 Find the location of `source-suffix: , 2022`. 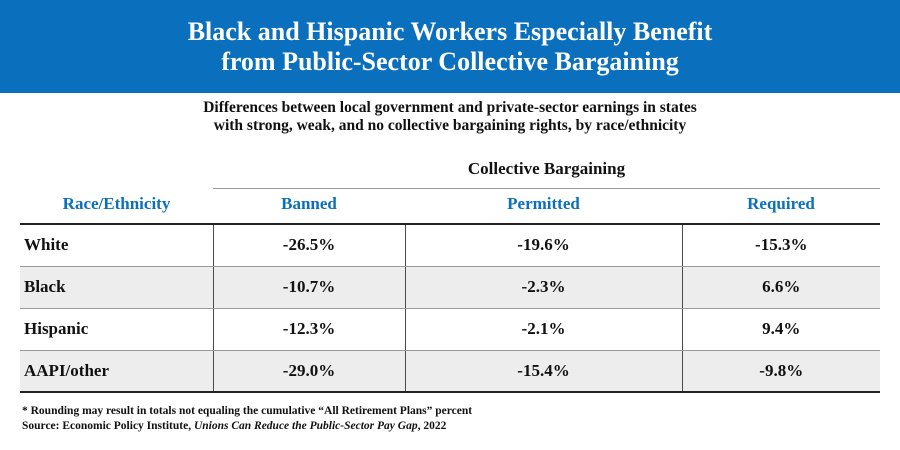

source-suffix: , 2022 is located at coordinates (432, 426).